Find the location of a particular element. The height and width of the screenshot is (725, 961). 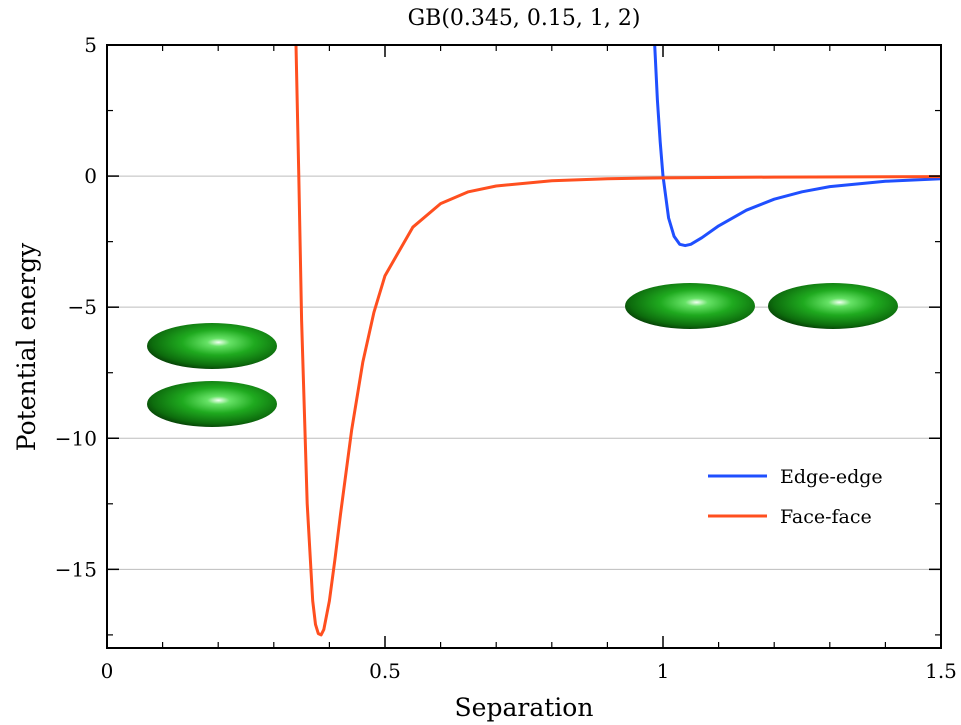

face-face-ellipsoid-illustration is located at coordinates (212, 375).